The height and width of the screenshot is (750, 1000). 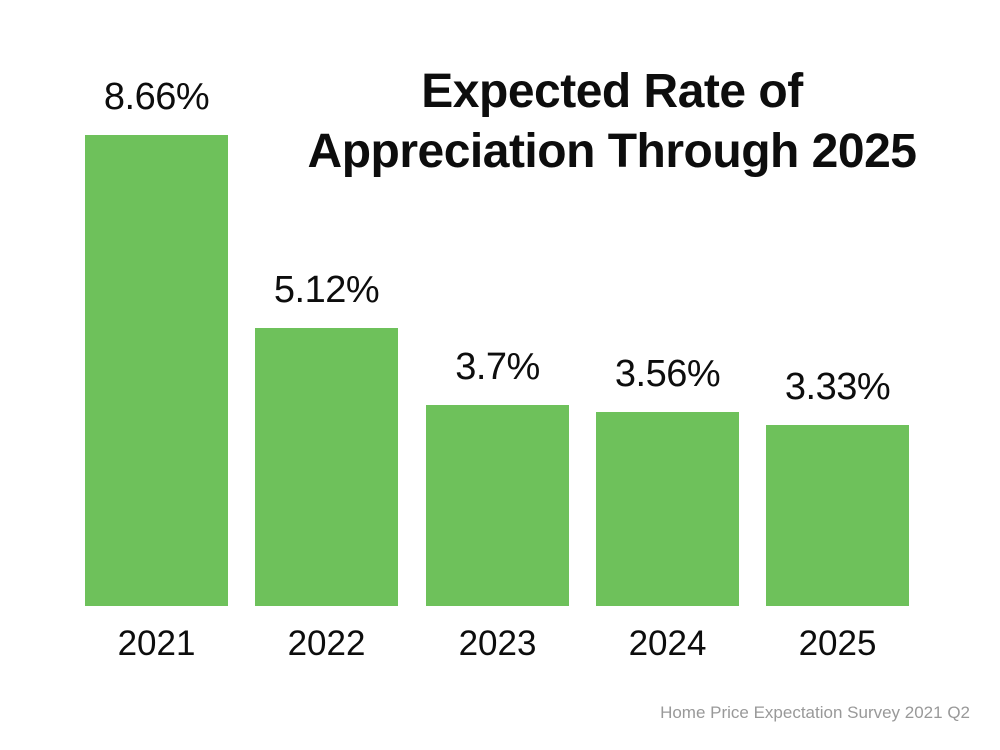 What do you see at coordinates (156, 97) in the screenshot?
I see `bar-value-label: 8.66%` at bounding box center [156, 97].